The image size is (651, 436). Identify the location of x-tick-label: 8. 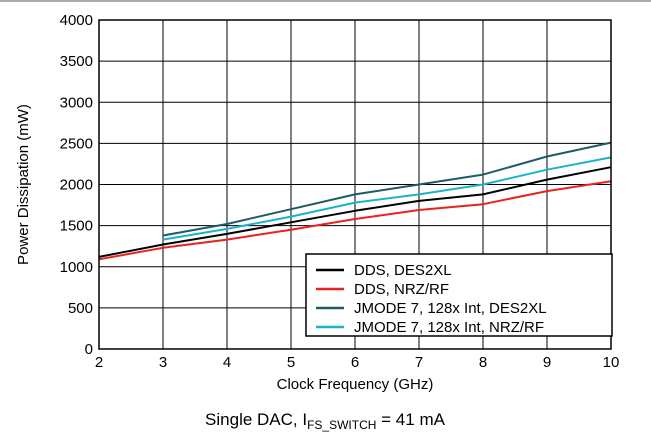
(483, 362).